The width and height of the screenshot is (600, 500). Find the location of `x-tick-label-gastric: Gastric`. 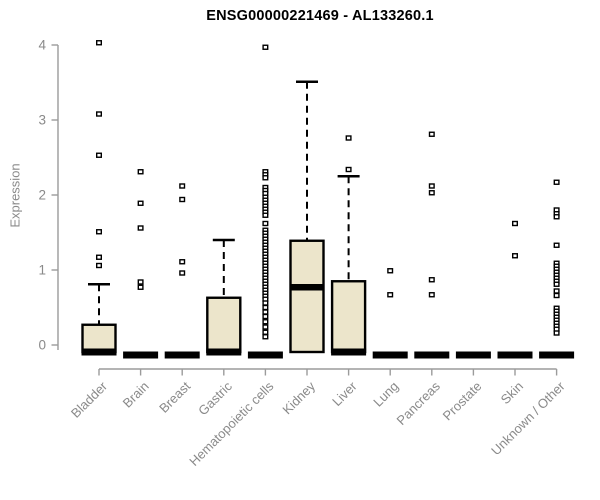

x-tick-label-gastric: Gastric is located at coordinates (215, 398).